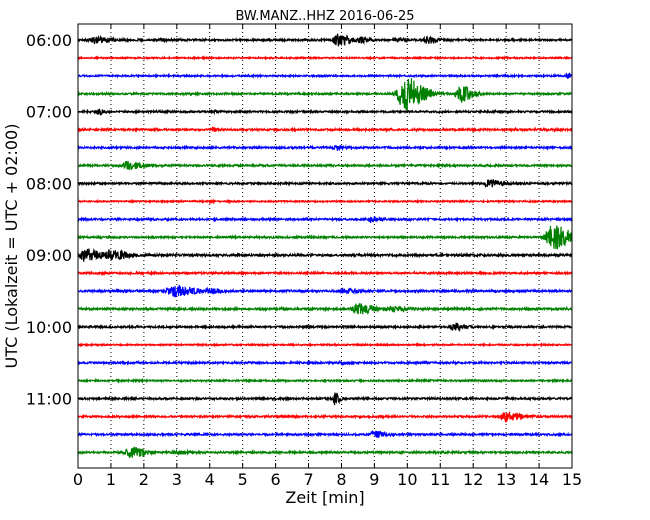 The height and width of the screenshot is (520, 650). I want to click on x-tick-label: 13, so click(506, 479).